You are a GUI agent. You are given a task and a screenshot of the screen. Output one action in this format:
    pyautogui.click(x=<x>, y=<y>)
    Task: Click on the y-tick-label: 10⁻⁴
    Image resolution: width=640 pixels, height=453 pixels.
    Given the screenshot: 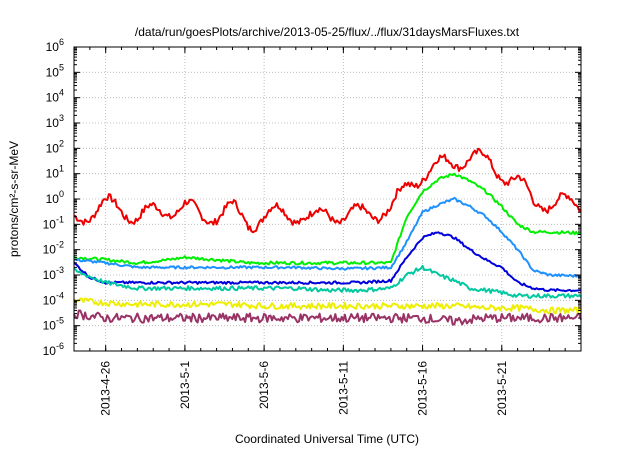 What is the action you would take?
    pyautogui.click(x=53, y=298)
    